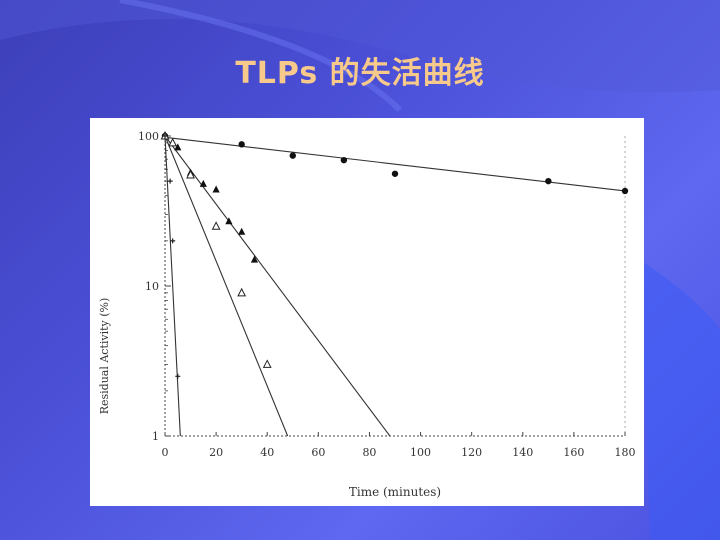 The image size is (720, 540). What do you see at coordinates (522, 452) in the screenshot?
I see `x-tick-label: 140` at bounding box center [522, 452].